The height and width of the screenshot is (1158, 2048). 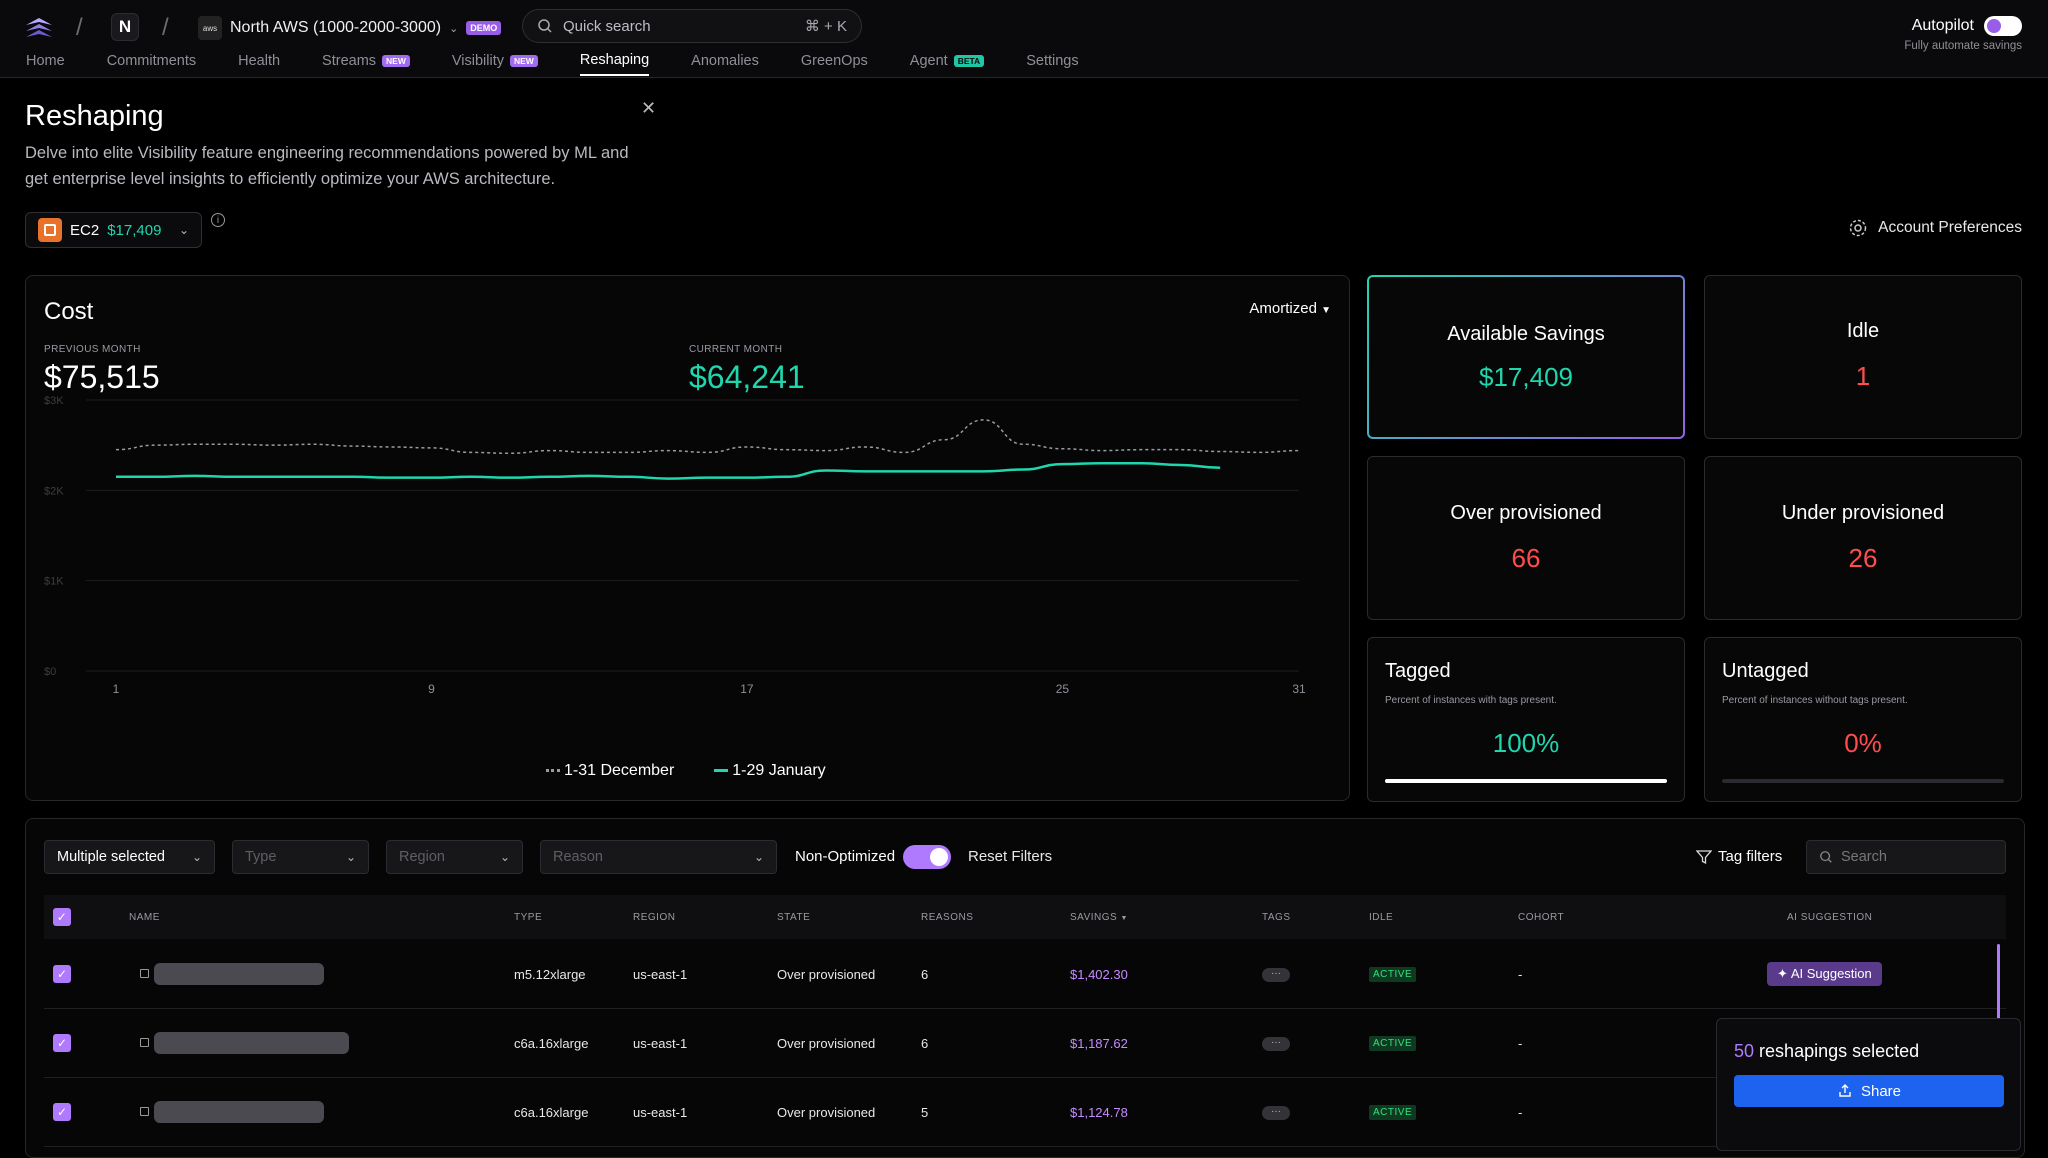 I want to click on header-type: TYPE, so click(x=528, y=917).